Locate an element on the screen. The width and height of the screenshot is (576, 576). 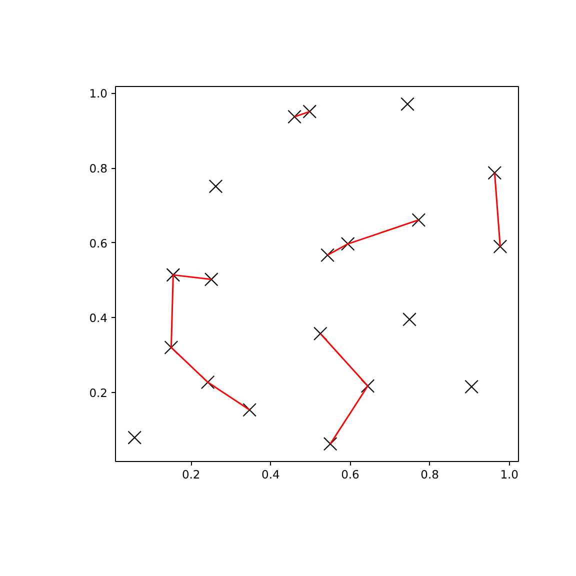
x-tick-label: 0.6 is located at coordinates (350, 475).